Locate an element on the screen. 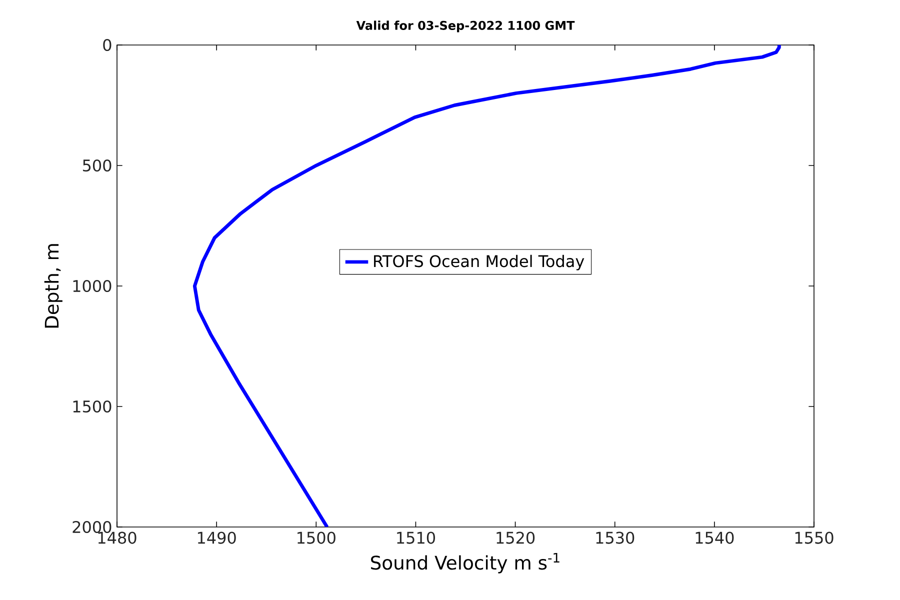  y-tick-label: 0 is located at coordinates (107, 45).